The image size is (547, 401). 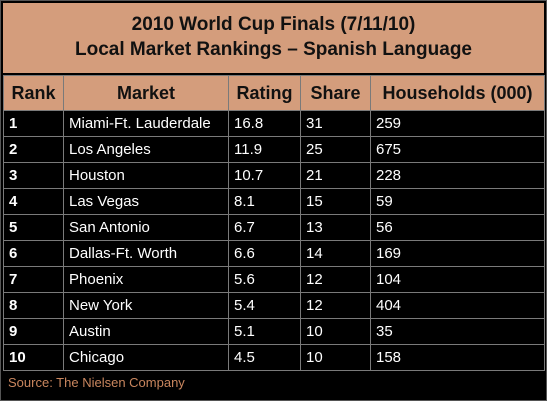 What do you see at coordinates (264, 149) in the screenshot?
I see `cell-rating: 11.9` at bounding box center [264, 149].